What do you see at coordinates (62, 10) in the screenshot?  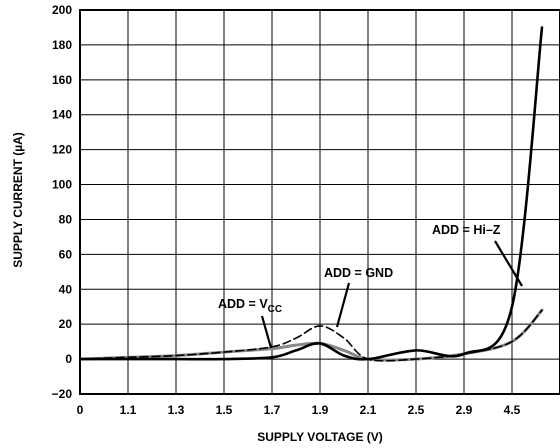 I see `y-tick-label: 200` at bounding box center [62, 10].